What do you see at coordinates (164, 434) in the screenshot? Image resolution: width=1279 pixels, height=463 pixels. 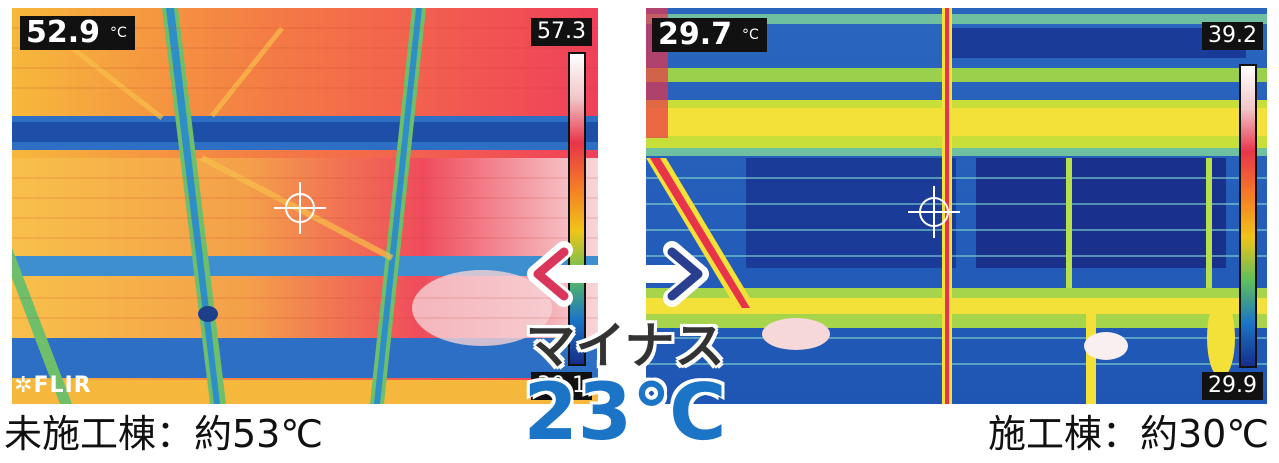 I see `untreated-building-caption: 未施工棟：約53℃` at bounding box center [164, 434].